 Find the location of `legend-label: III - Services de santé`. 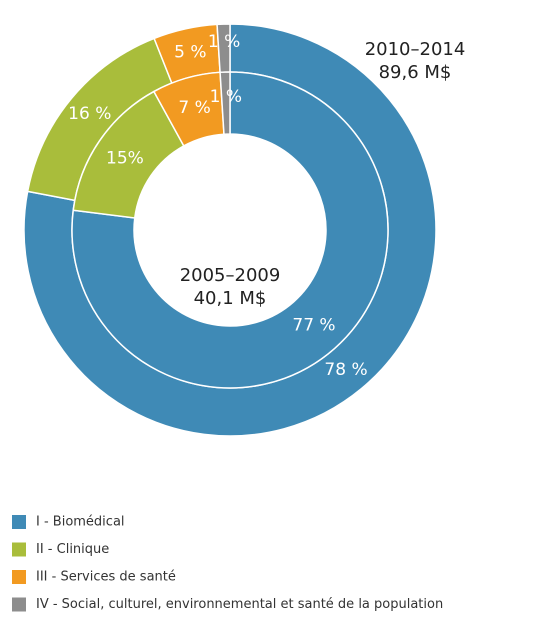

legend-label: III - Services de santé is located at coordinates (106, 577).